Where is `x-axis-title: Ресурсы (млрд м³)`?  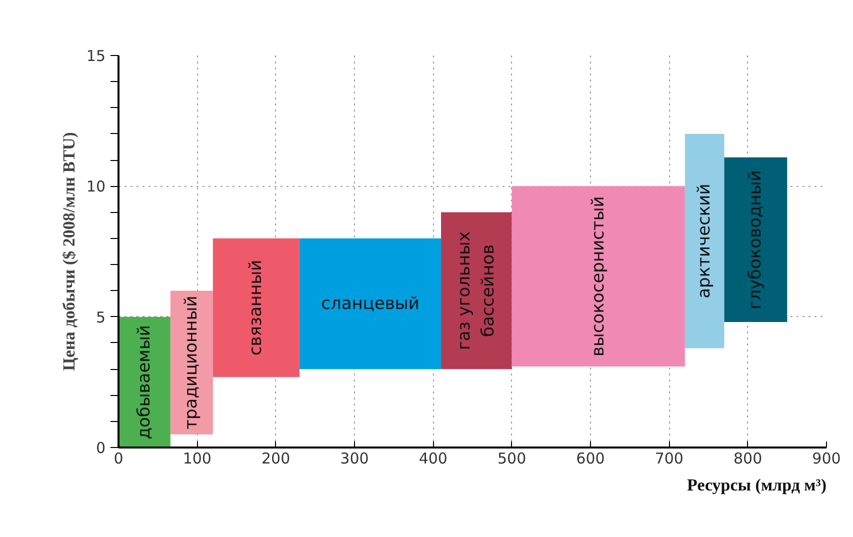 x-axis-title: Ресурсы (млрд м³) is located at coordinates (756, 485).